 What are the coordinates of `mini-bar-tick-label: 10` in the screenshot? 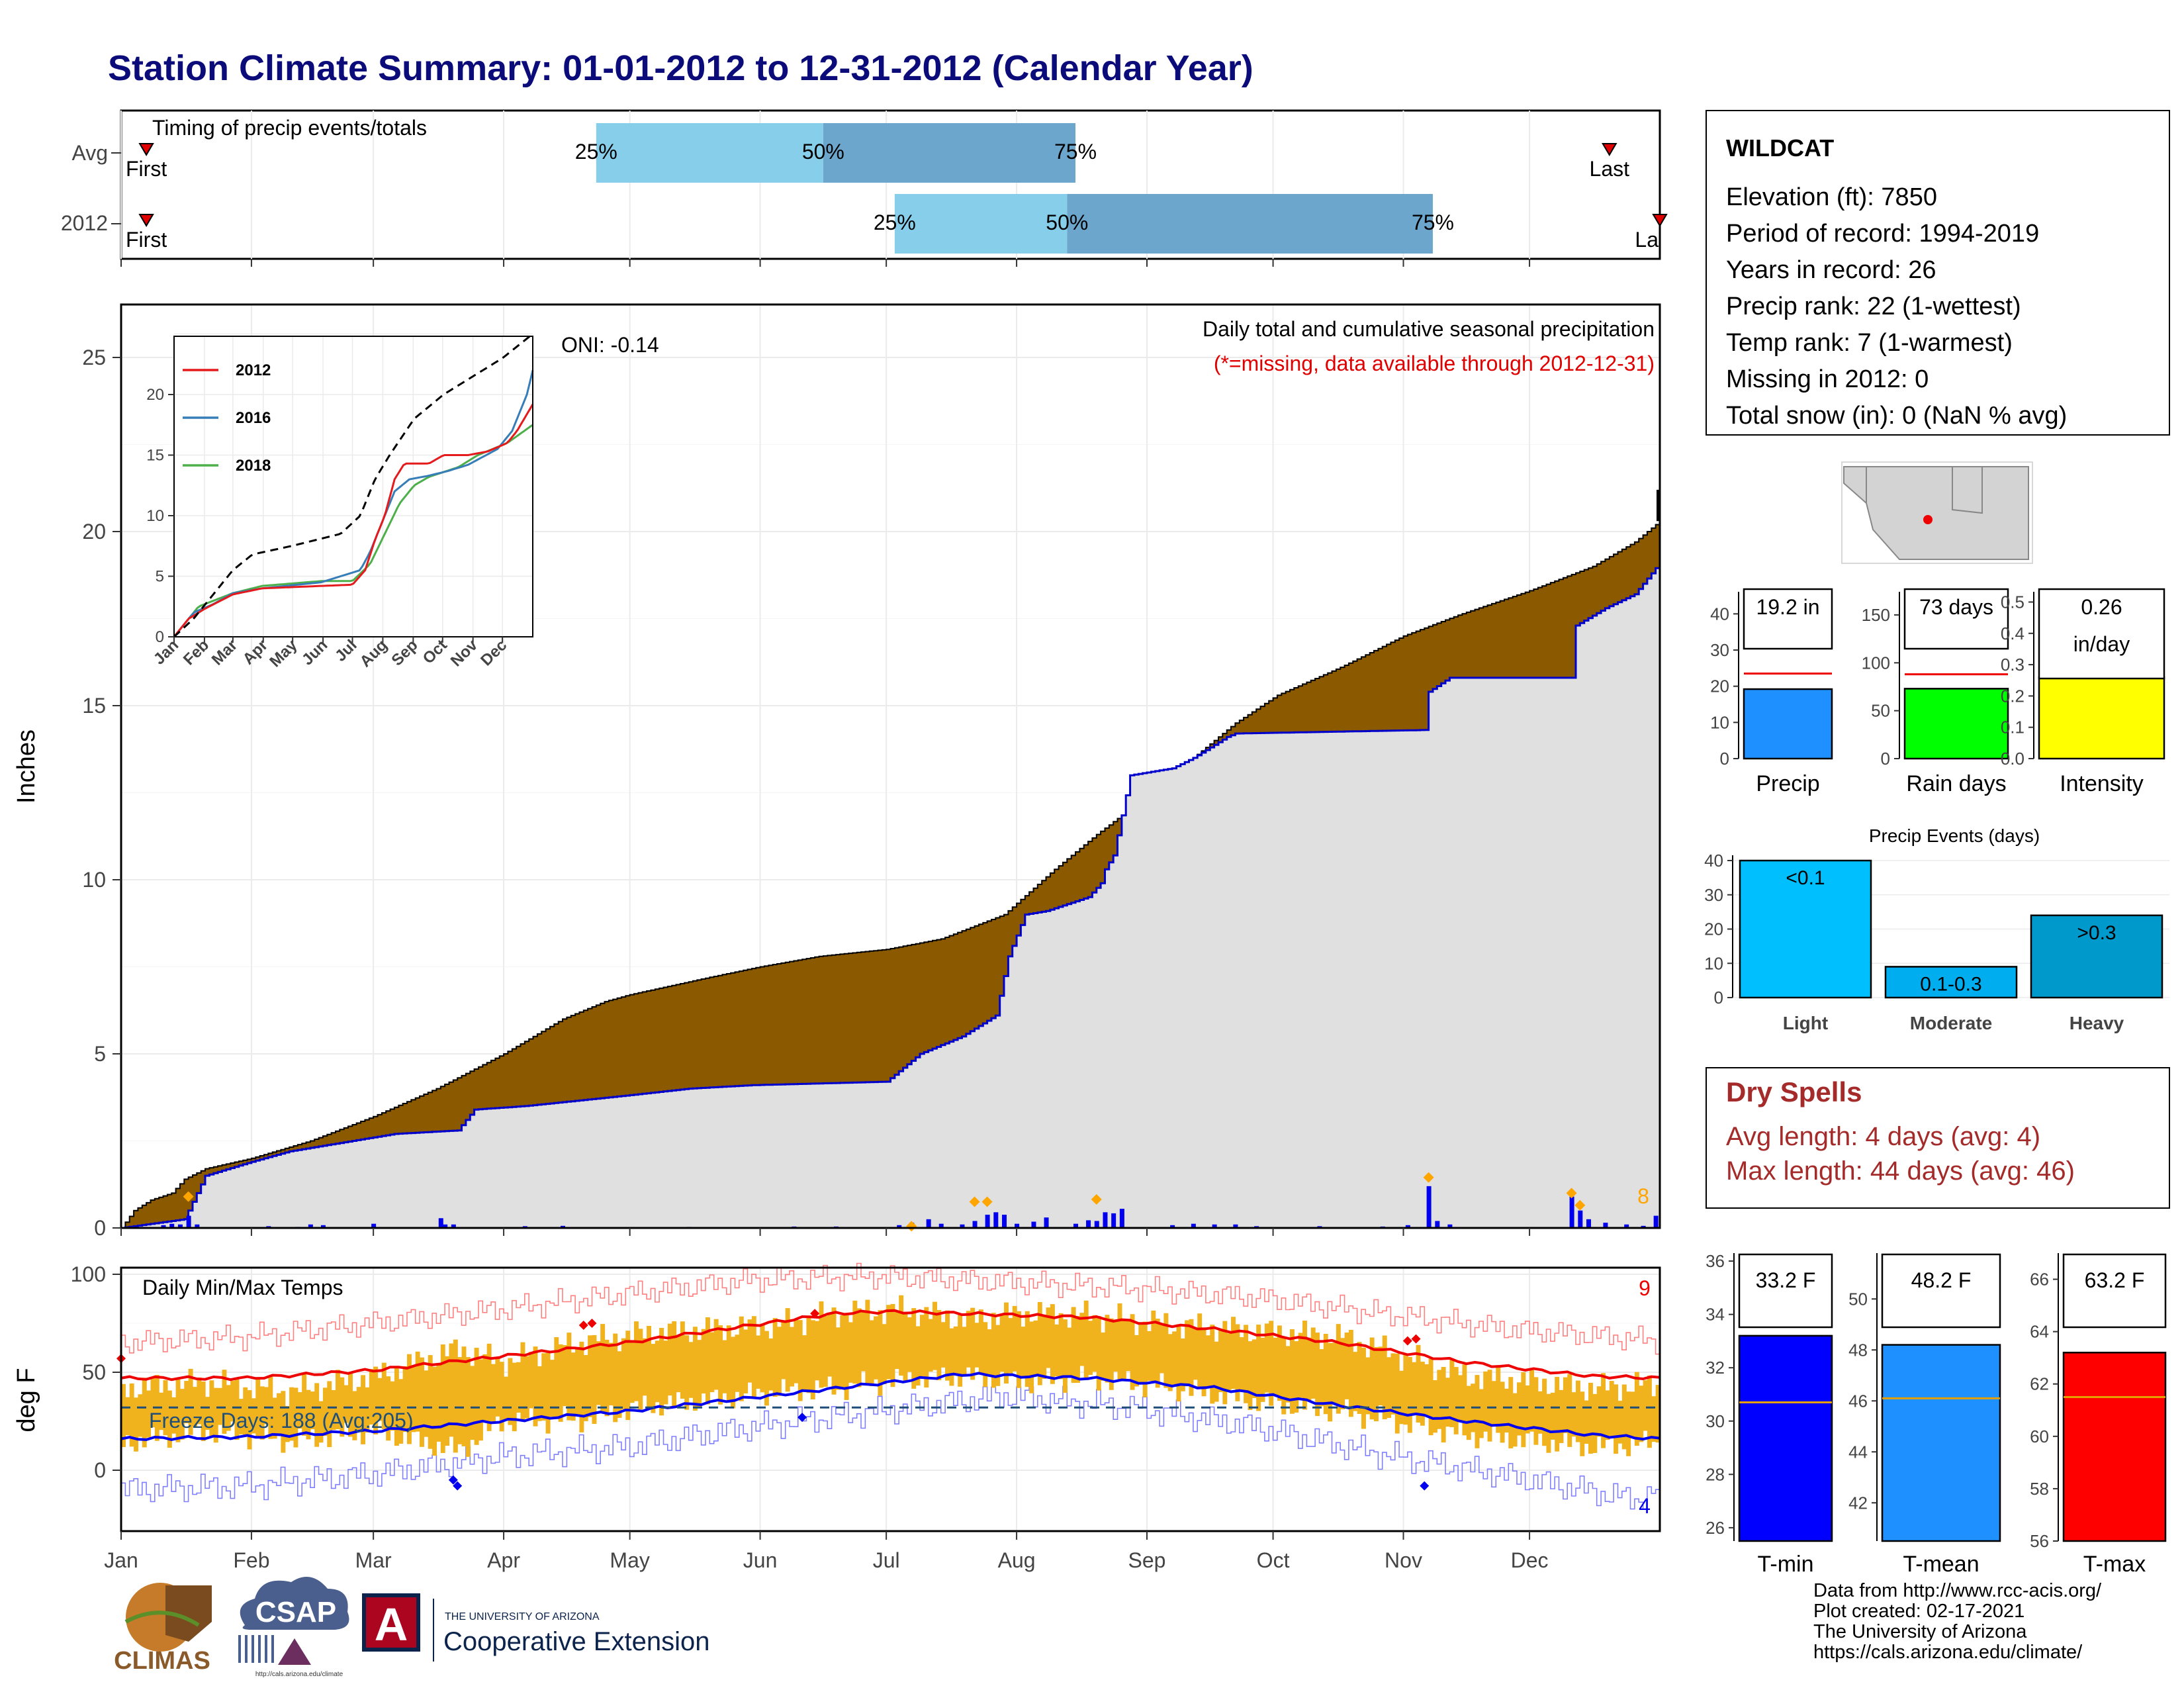 It's located at (1720, 722).